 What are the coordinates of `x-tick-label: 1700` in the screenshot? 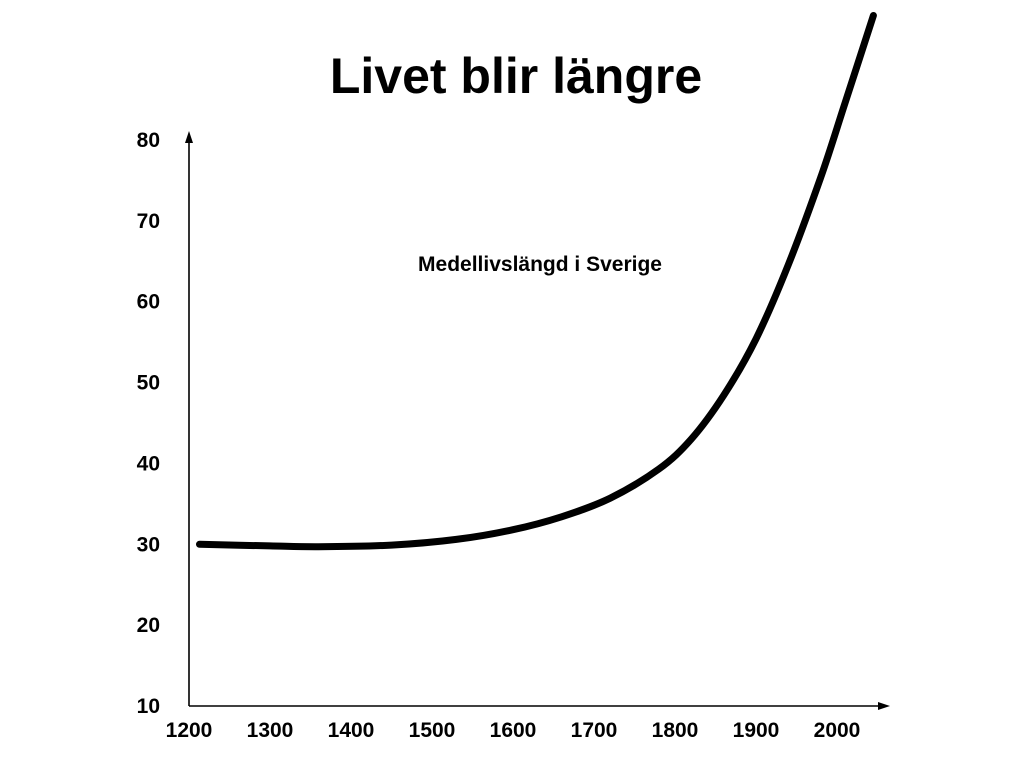 It's located at (594, 730).